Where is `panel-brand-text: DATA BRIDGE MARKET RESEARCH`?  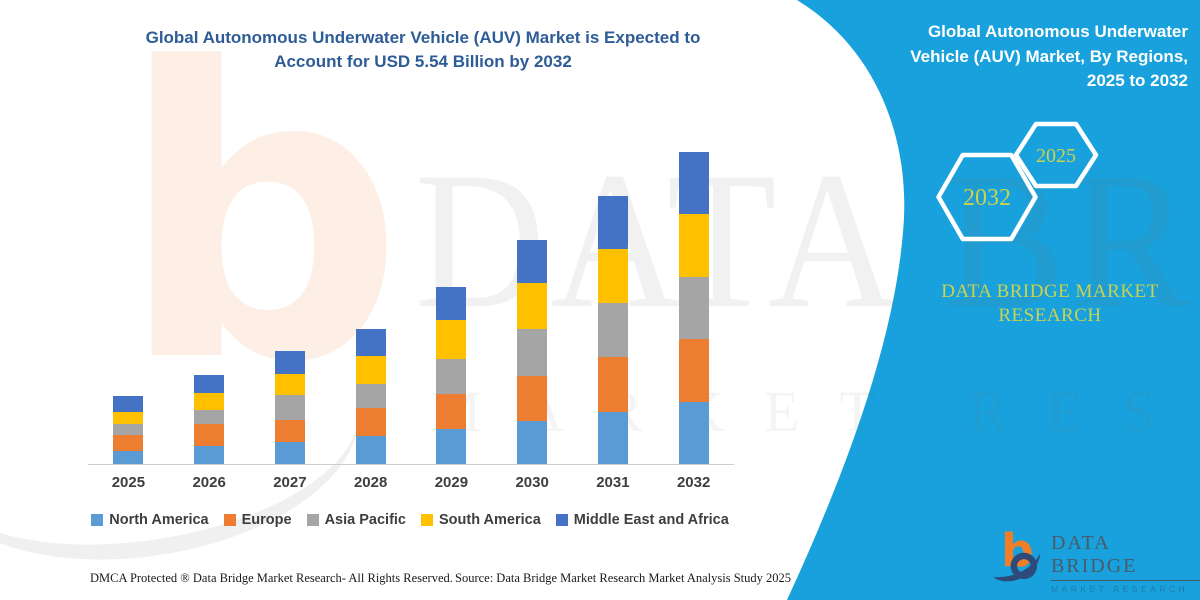 panel-brand-text: DATA BRIDGE MARKET RESEARCH is located at coordinates (1050, 304).